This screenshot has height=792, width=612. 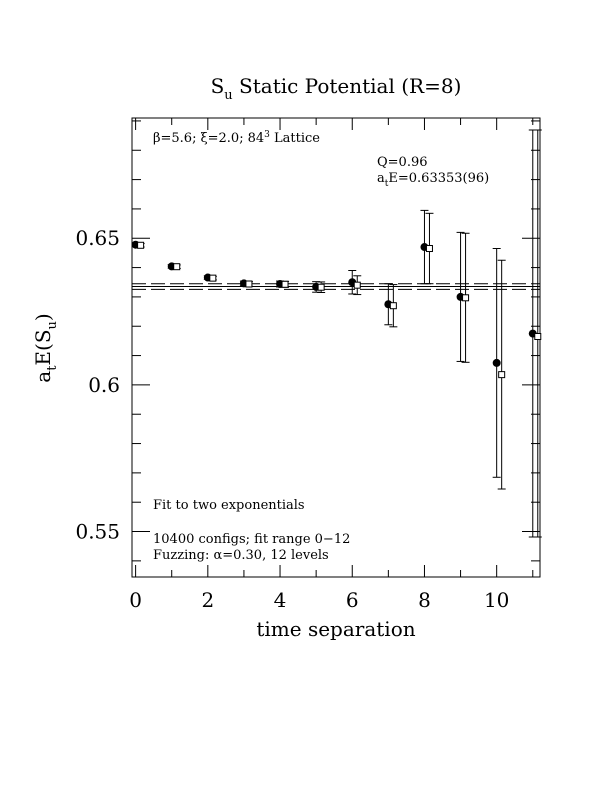 I want to click on x-tick-label: 2, so click(x=207, y=600).